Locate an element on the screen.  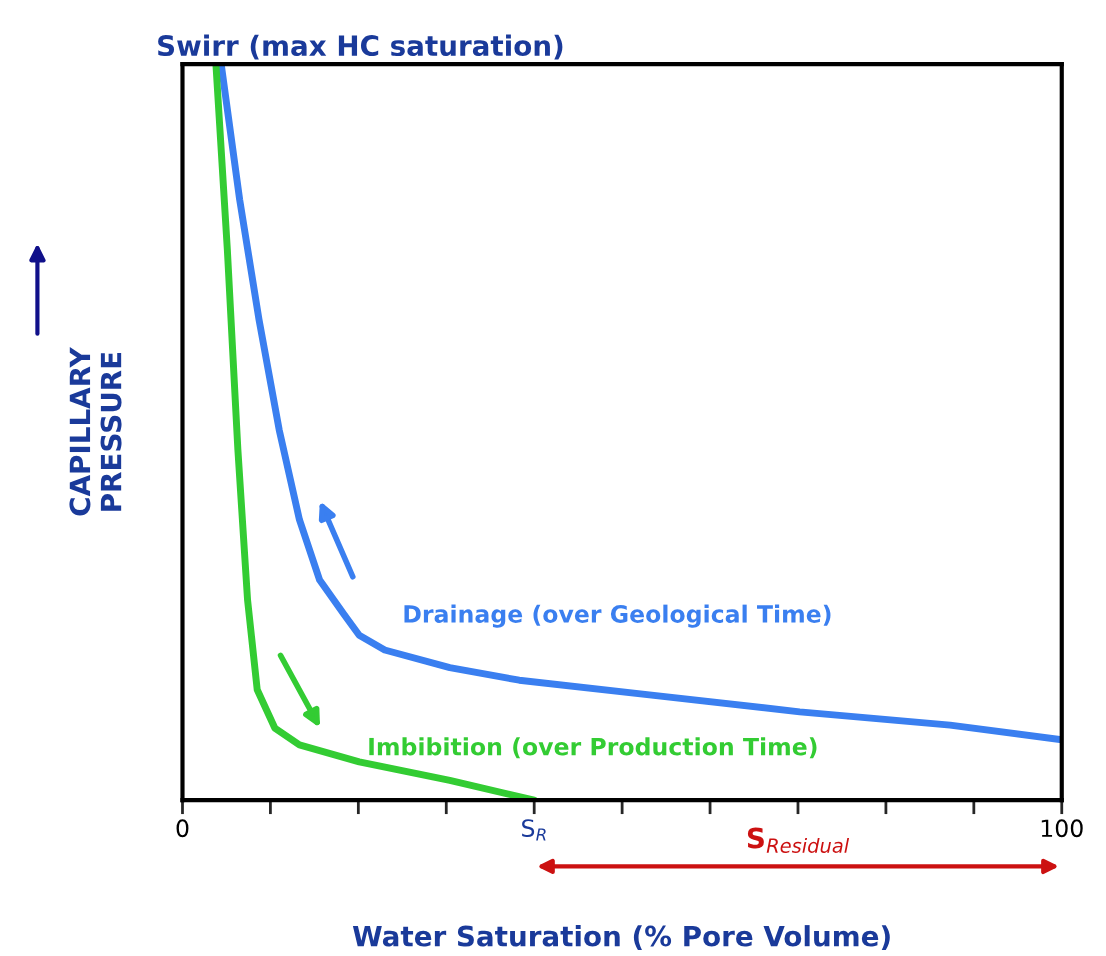
chart-title: Swirr (max HC saturation) is located at coordinates (360, 47).